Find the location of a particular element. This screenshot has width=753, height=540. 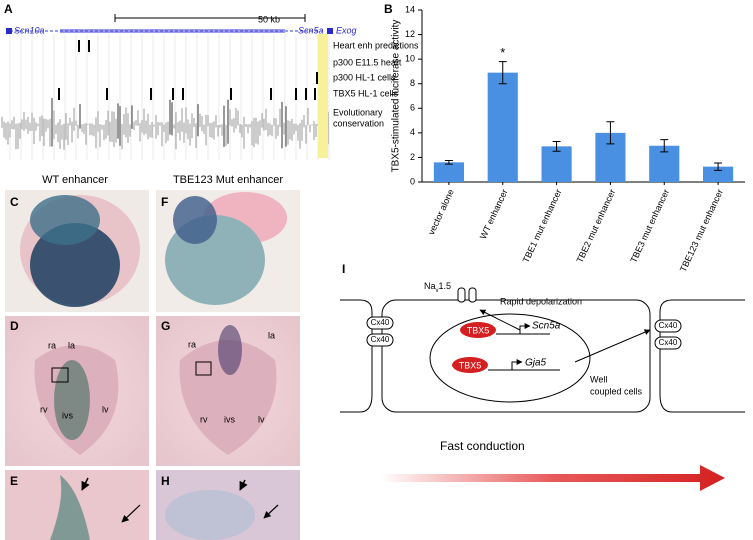

annotation: Fast conduction is located at coordinates (482, 446).